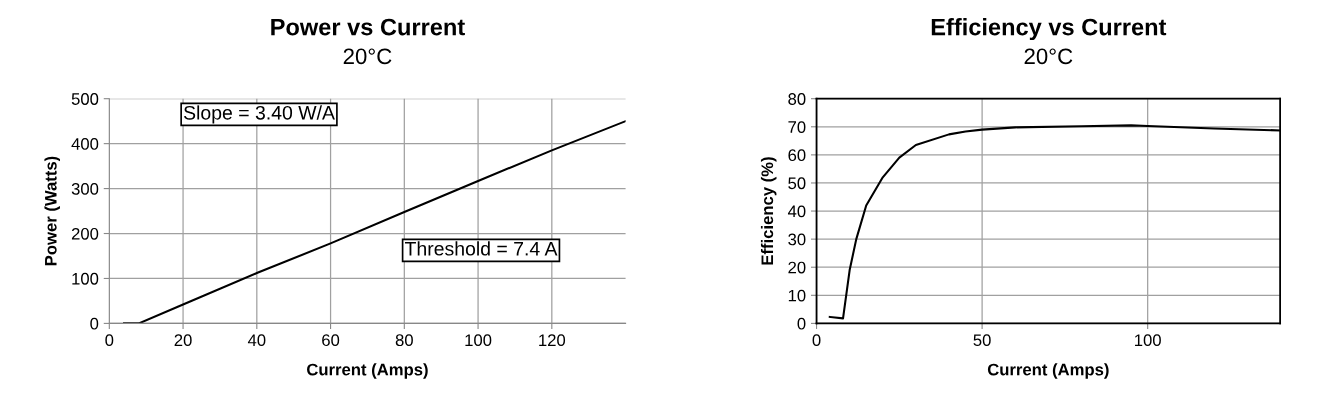 This screenshot has width=1317, height=420. I want to click on y-tick-label: 500, so click(85, 99).